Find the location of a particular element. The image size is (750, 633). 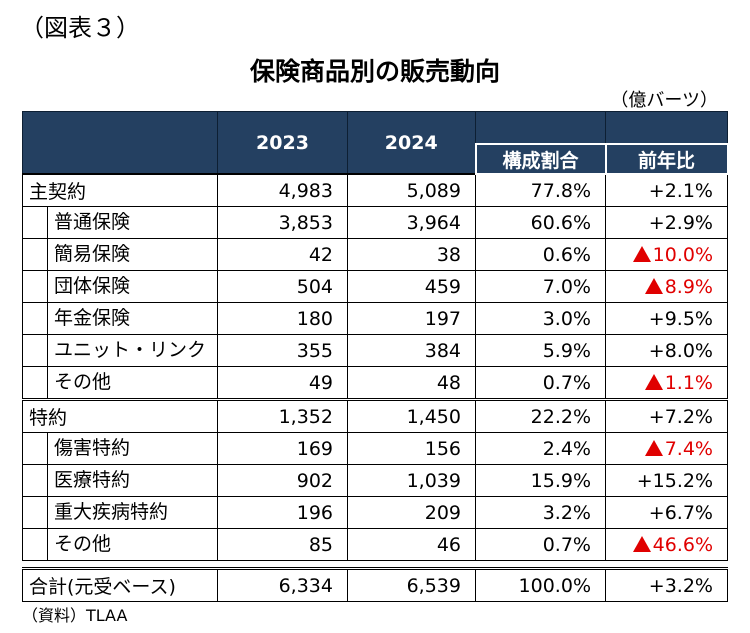

yoy-value-cell: 7.4% is located at coordinates (666, 448).